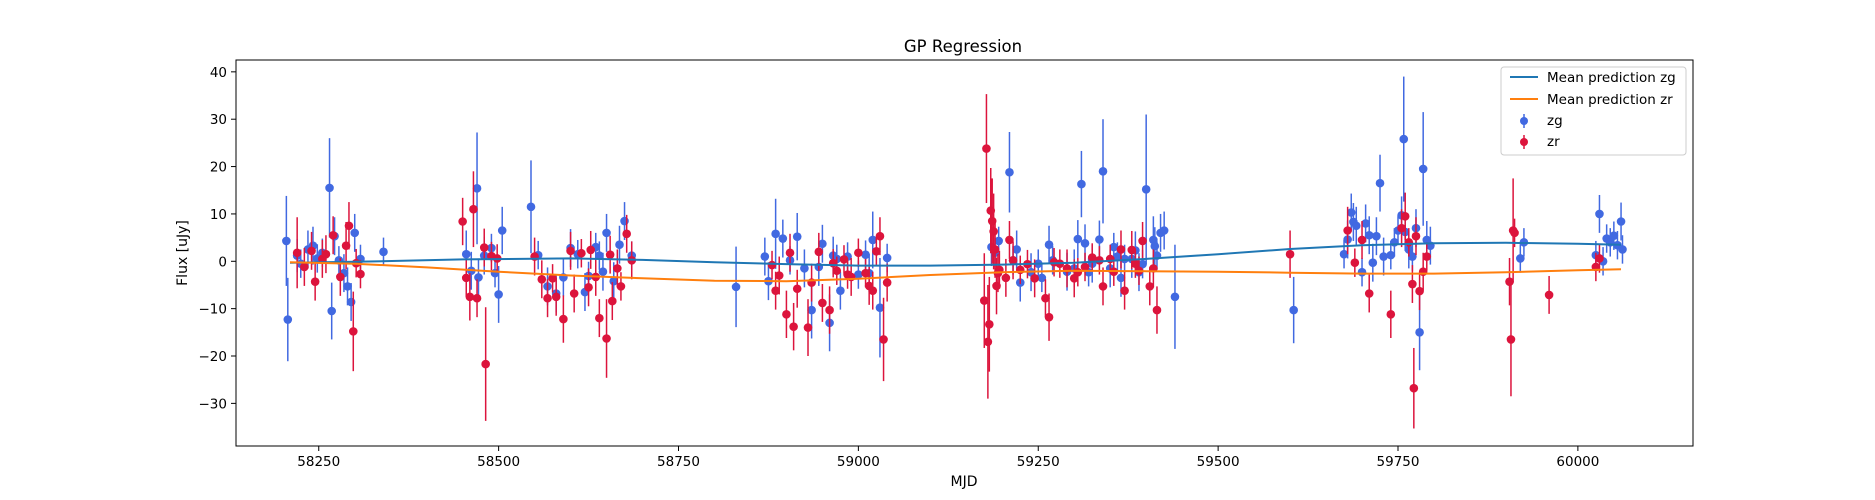  Describe the element at coordinates (213, 310) in the screenshot. I see `y-tick-label: −10` at that location.